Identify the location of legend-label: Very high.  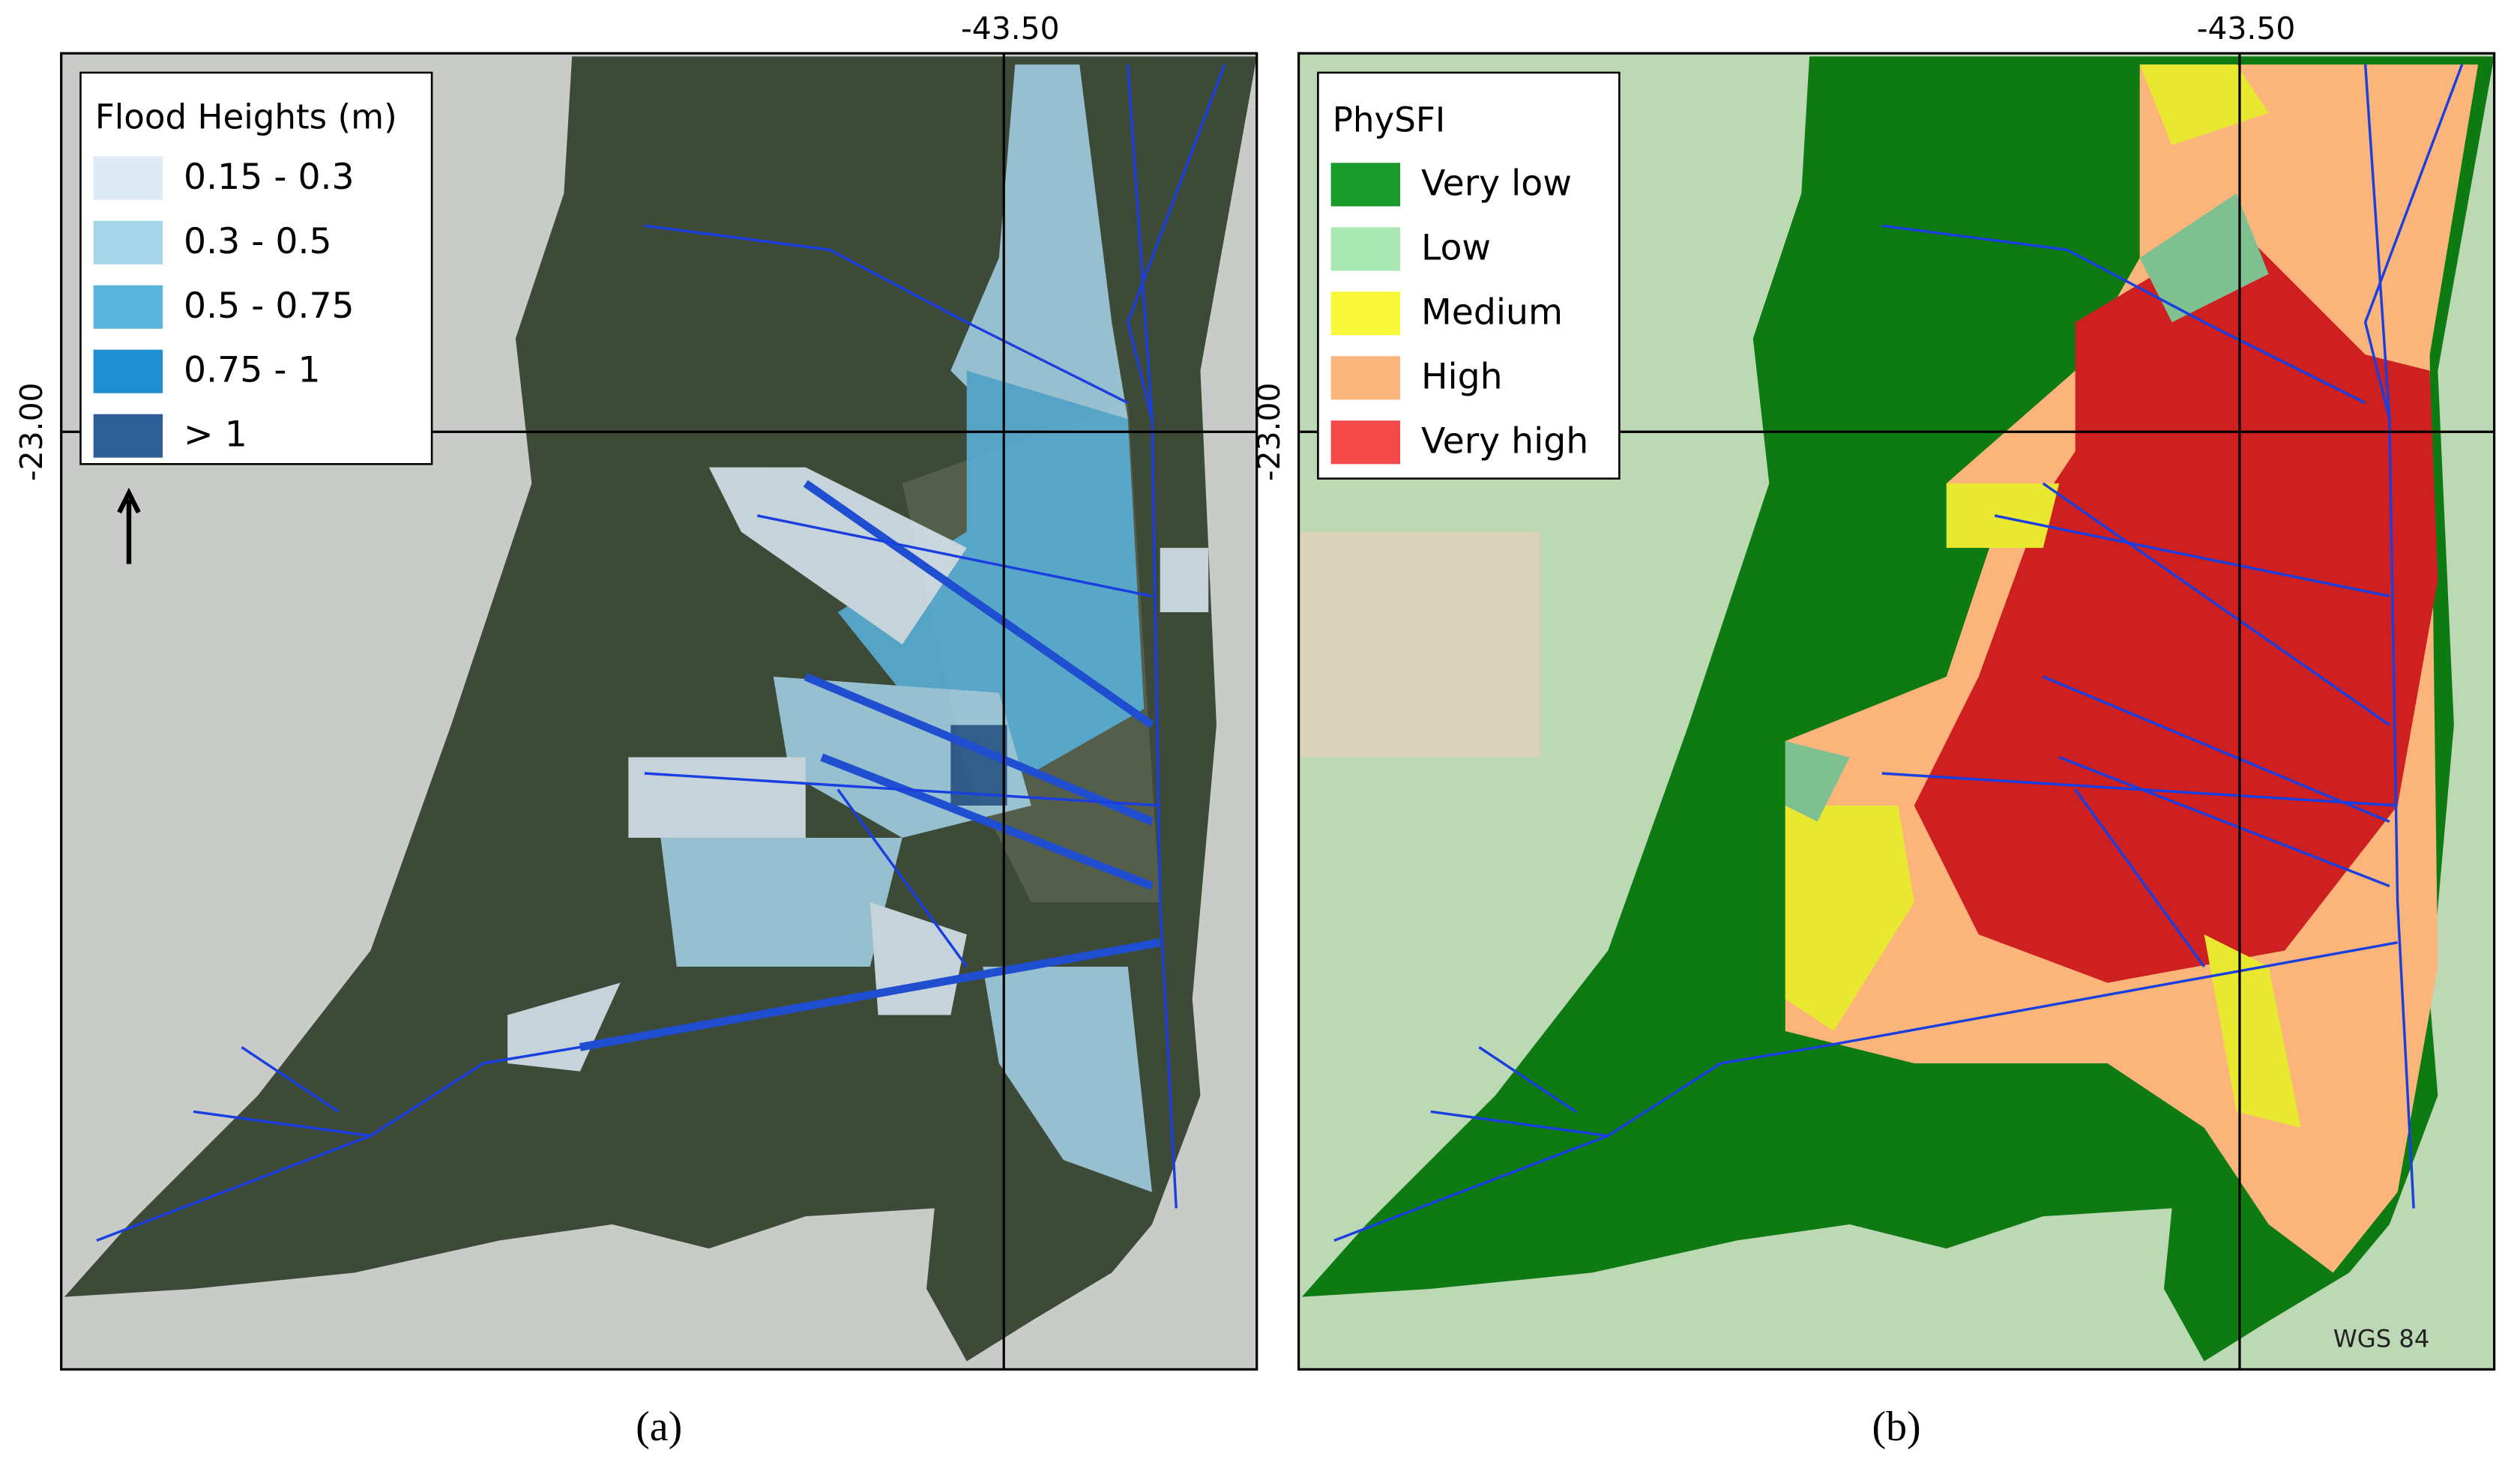
(1504, 441).